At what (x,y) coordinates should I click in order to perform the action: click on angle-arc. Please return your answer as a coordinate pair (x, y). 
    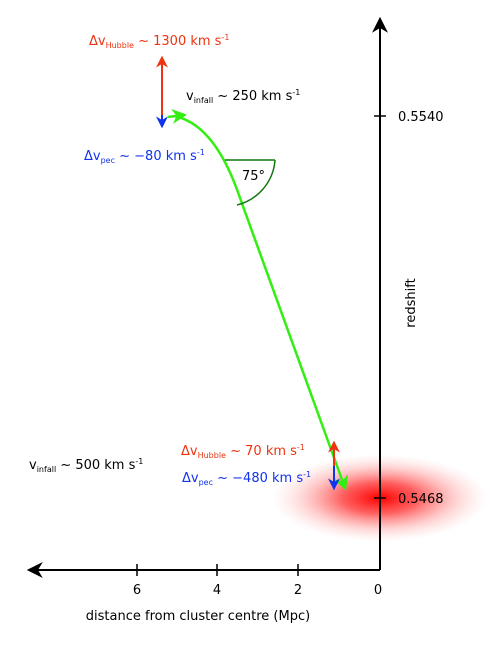
    Looking at the image, I should click on (256, 182).